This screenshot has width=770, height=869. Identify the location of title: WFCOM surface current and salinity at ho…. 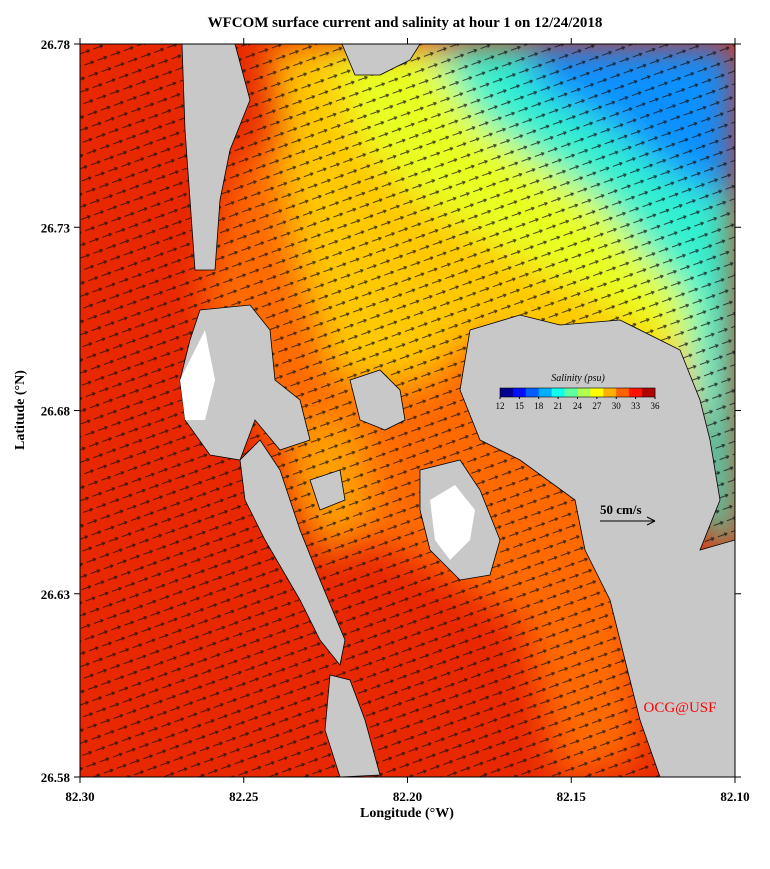
(405, 23).